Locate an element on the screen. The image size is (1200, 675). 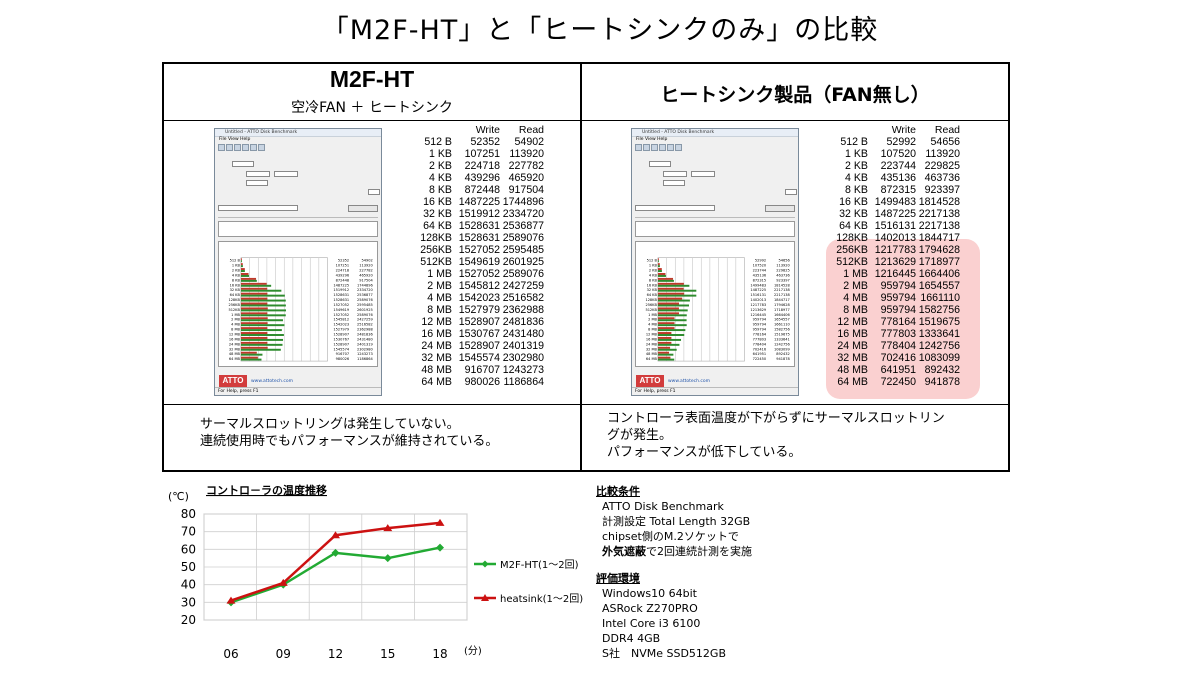
bench-row: 16 KB 1487225 1744896 is located at coordinates (480, 202).